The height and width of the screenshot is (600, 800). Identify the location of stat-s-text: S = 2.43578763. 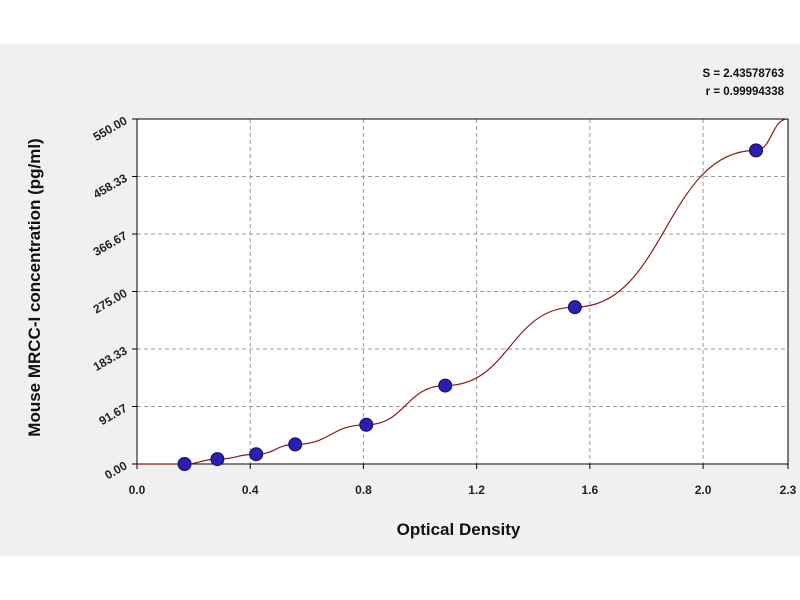
(743, 74).